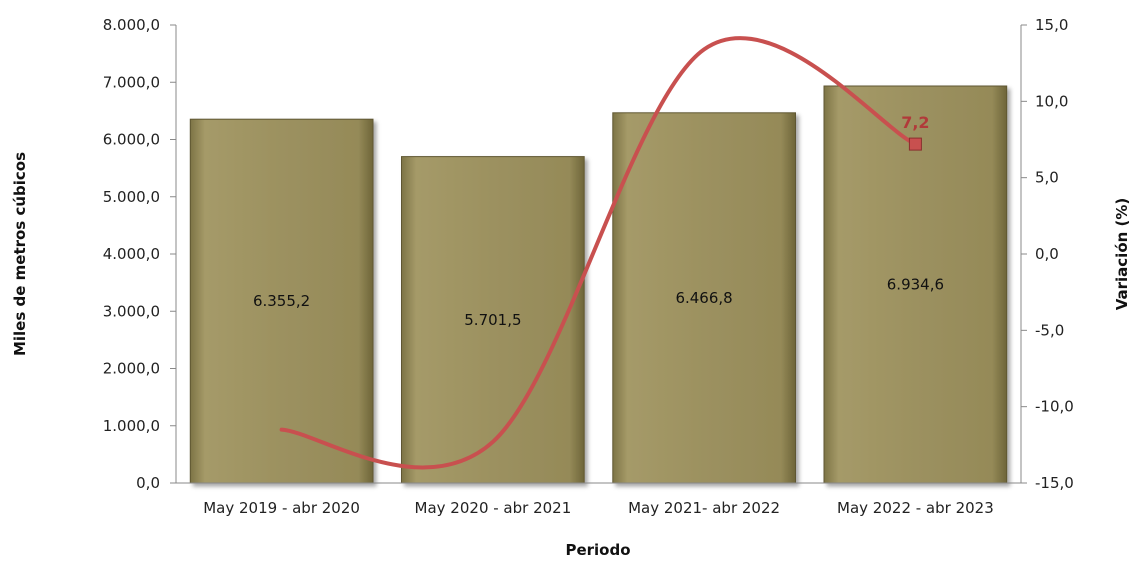 The image size is (1143, 571). I want to click on bar-label-3: 6.466,8, so click(703, 298).